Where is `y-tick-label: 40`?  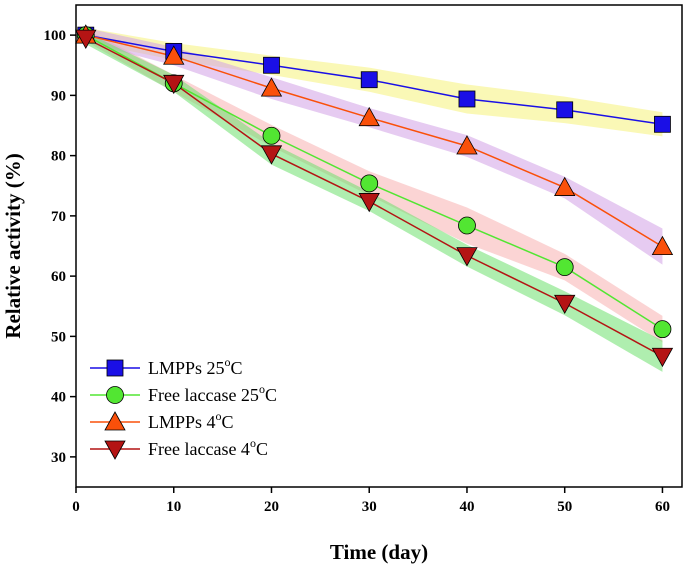
y-tick-label: 40 is located at coordinates (58, 398).